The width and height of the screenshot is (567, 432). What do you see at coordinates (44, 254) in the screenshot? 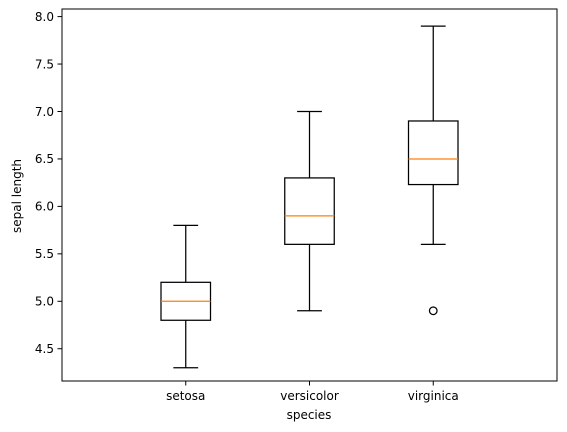
I see `y-tick-label: 5.5` at bounding box center [44, 254].